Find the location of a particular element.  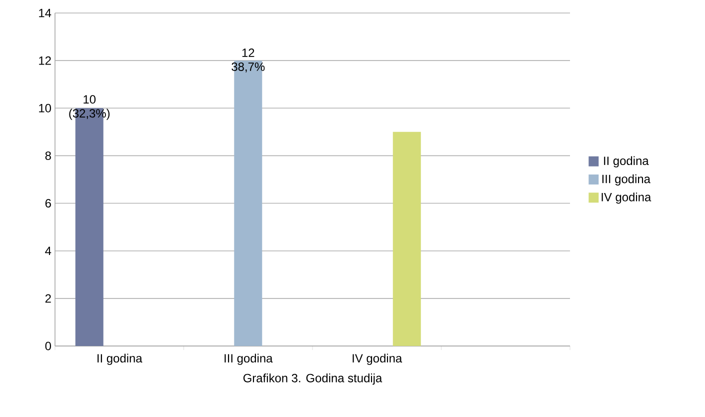

y-tick-label: 4 is located at coordinates (48, 250).